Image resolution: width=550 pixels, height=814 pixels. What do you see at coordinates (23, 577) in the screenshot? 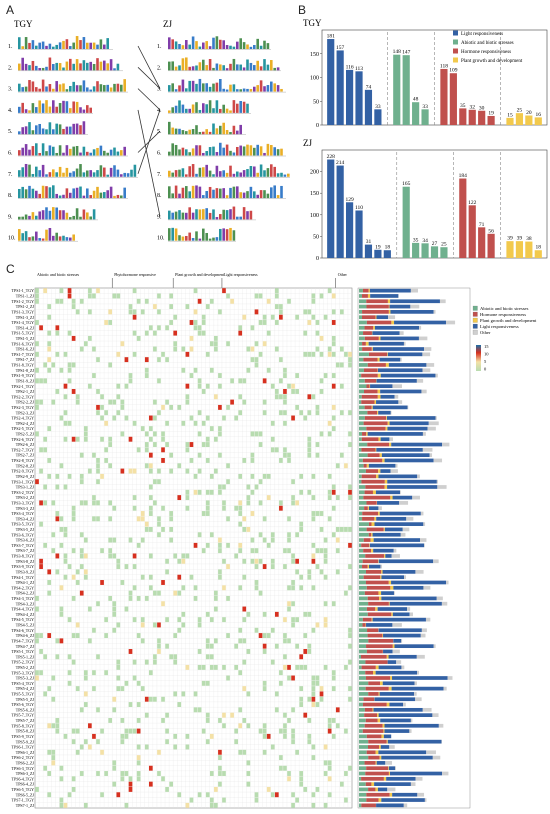
I see `row-label-54: TPS4-1_TGY` at bounding box center [23, 577].